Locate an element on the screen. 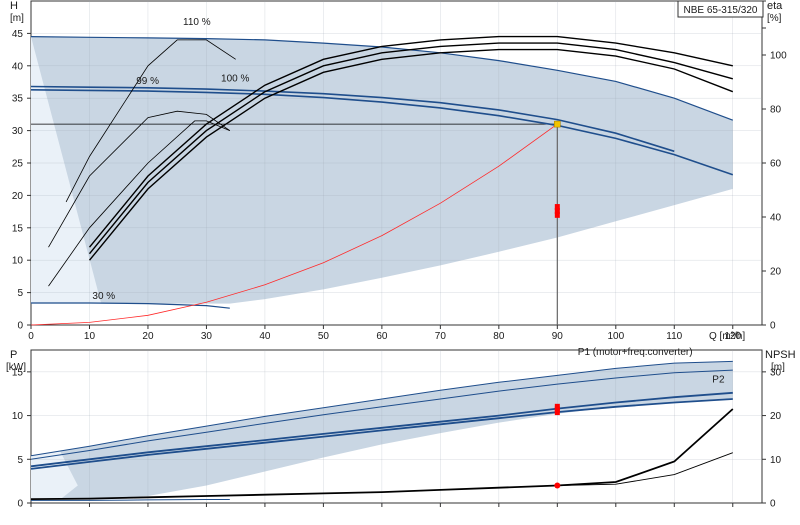  curve-label-110: 110 % is located at coordinates (197, 22).